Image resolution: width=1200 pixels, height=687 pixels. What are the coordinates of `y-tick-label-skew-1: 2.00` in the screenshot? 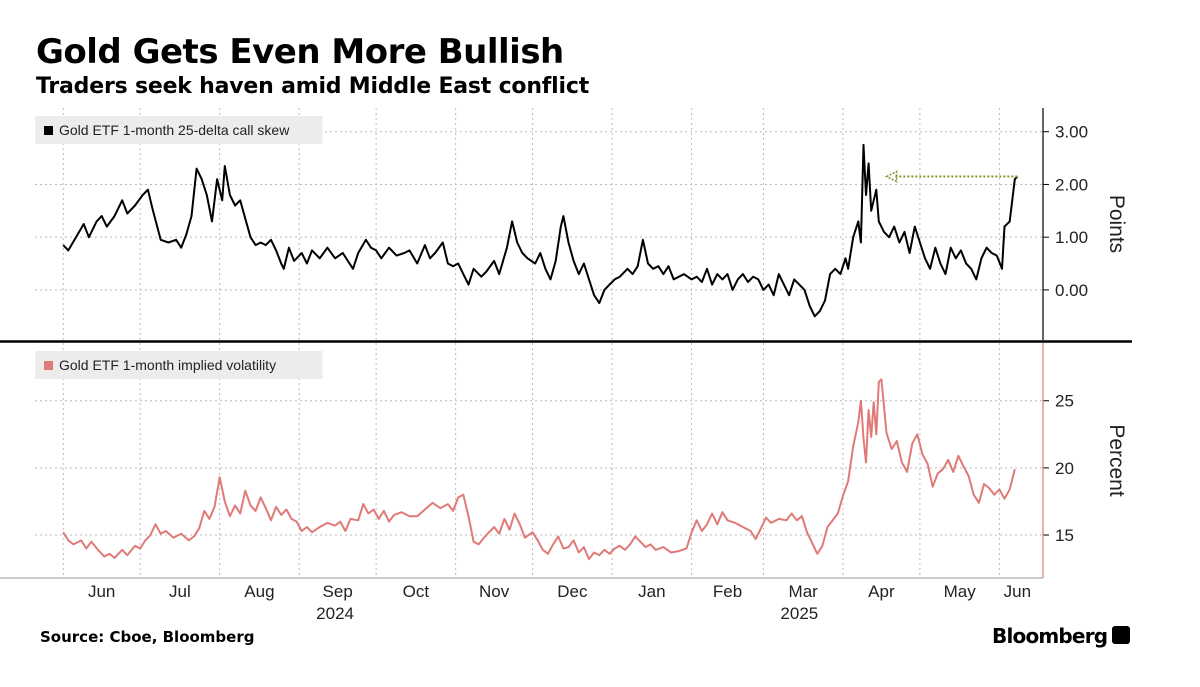 It's located at (1071, 184).